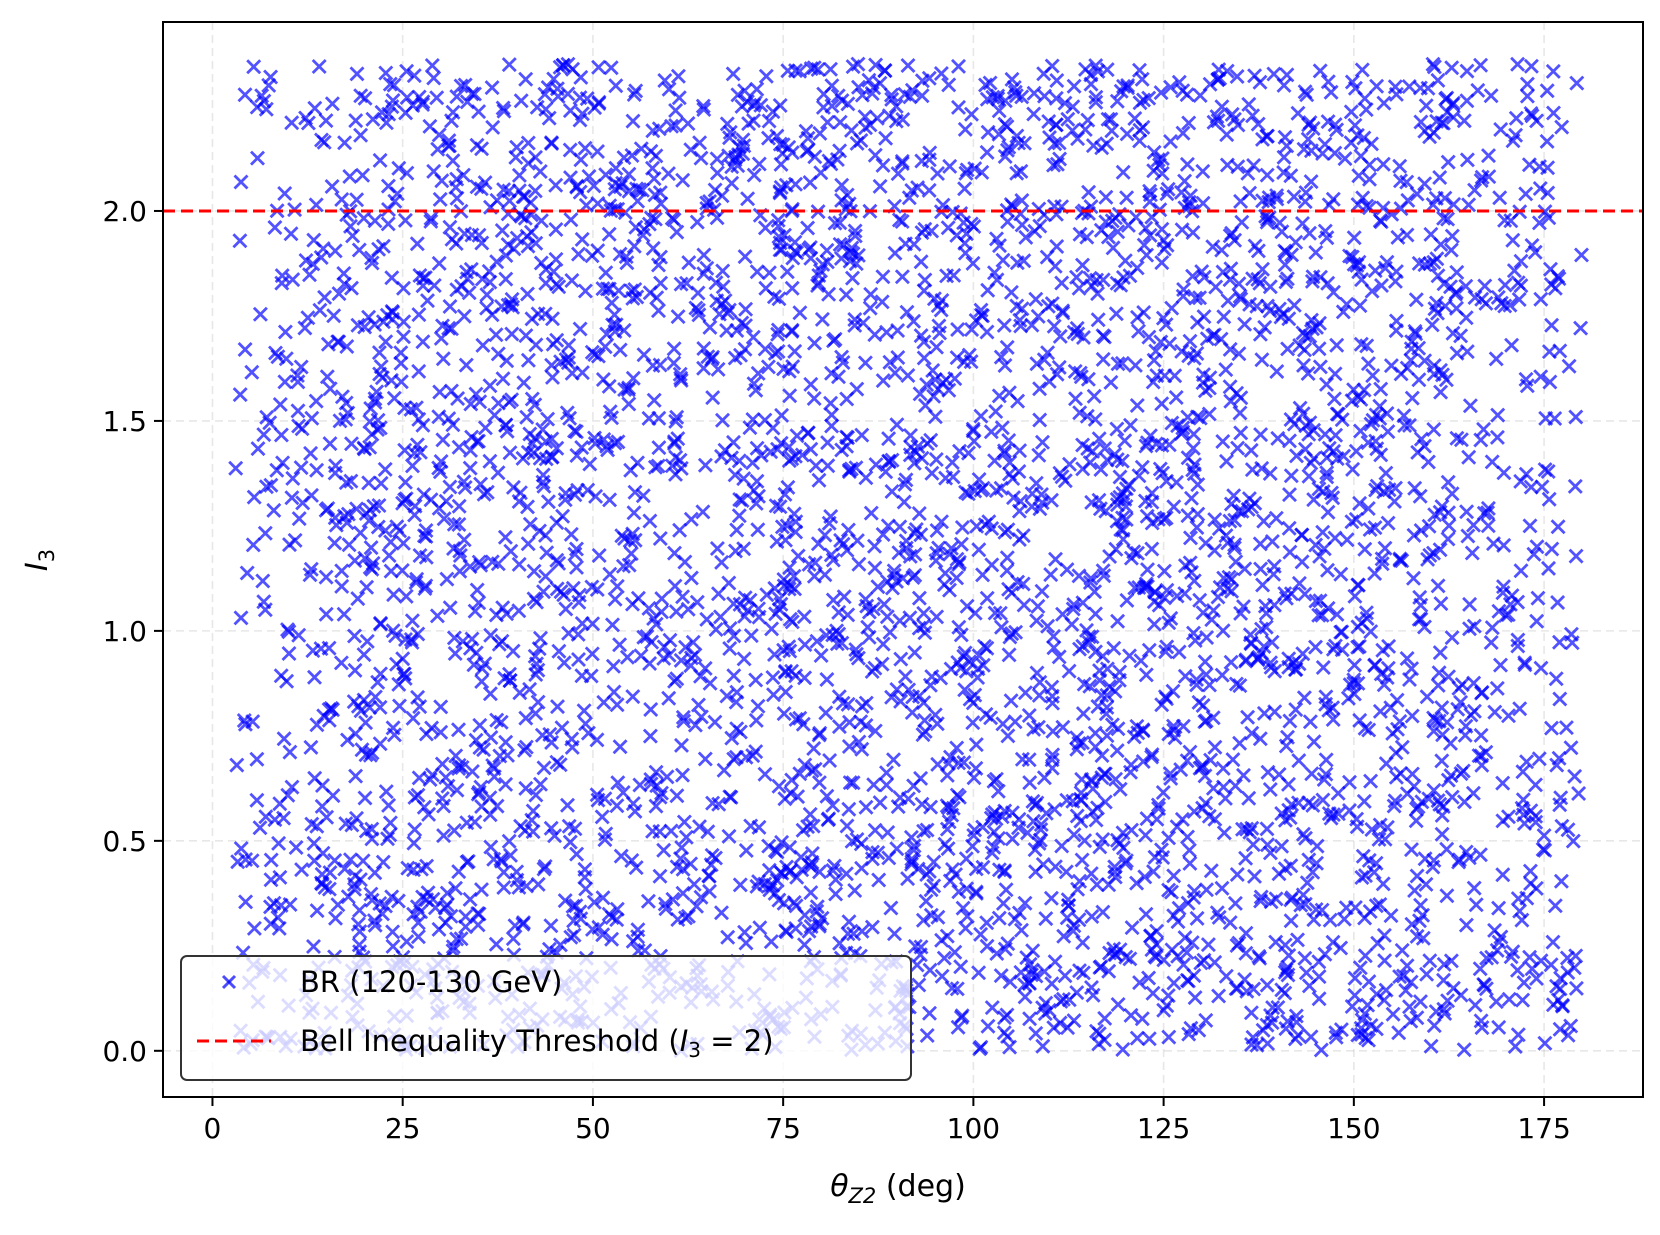  I want to click on x-axis-label-rest: (deg), so click(921, 1186).